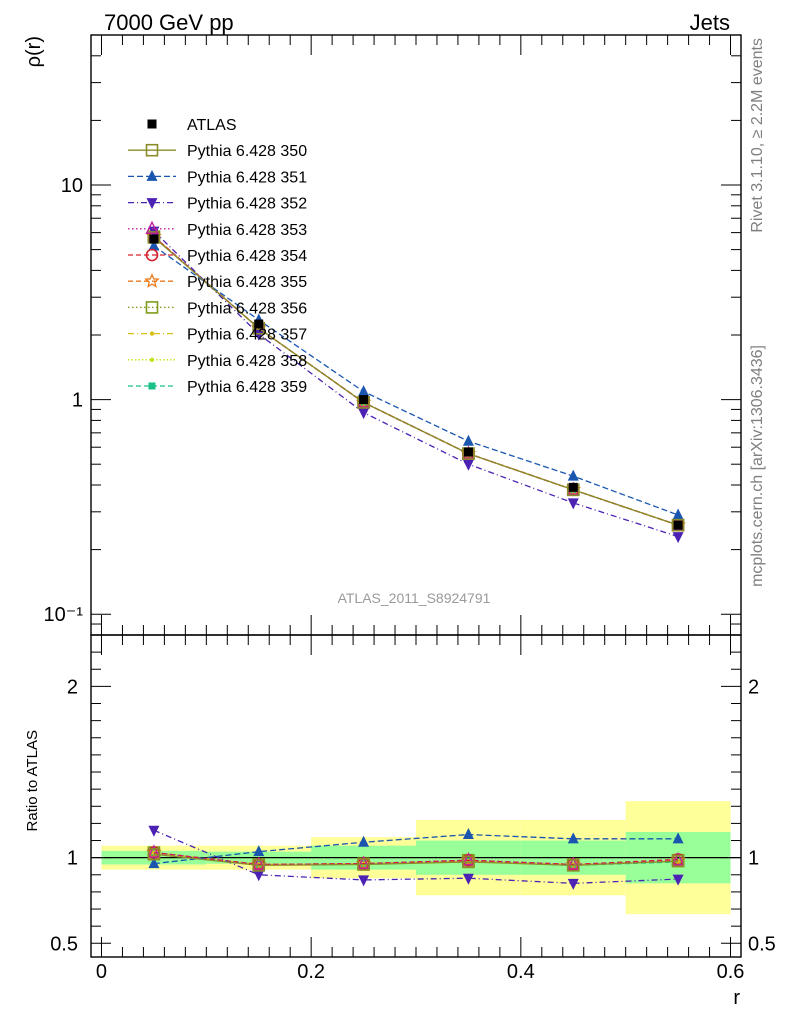  I want to click on legend-label: Pythia 6.428 351, so click(247, 177).